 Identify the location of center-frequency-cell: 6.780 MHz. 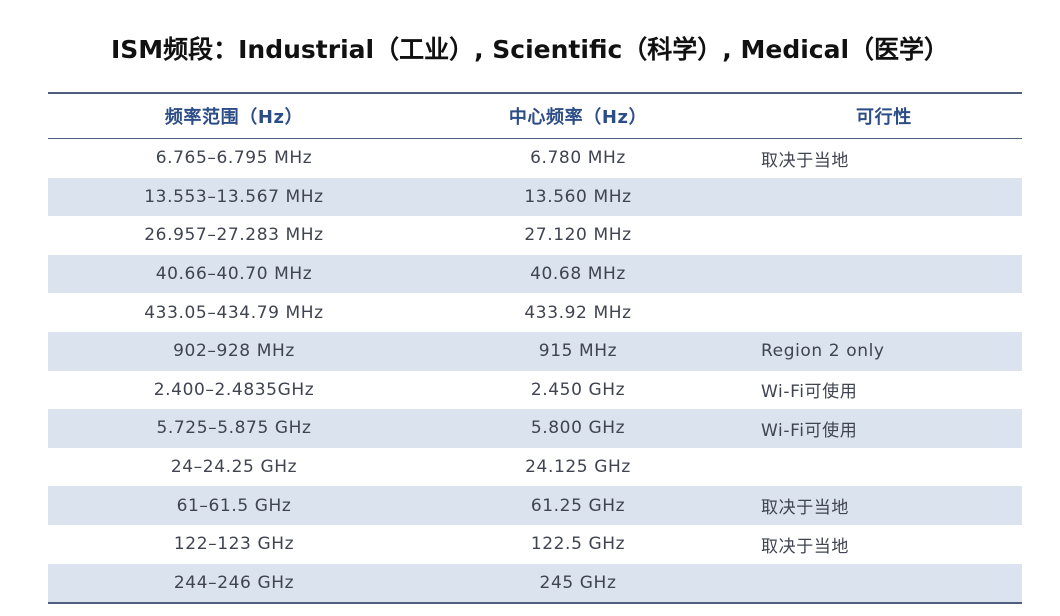
(578, 158).